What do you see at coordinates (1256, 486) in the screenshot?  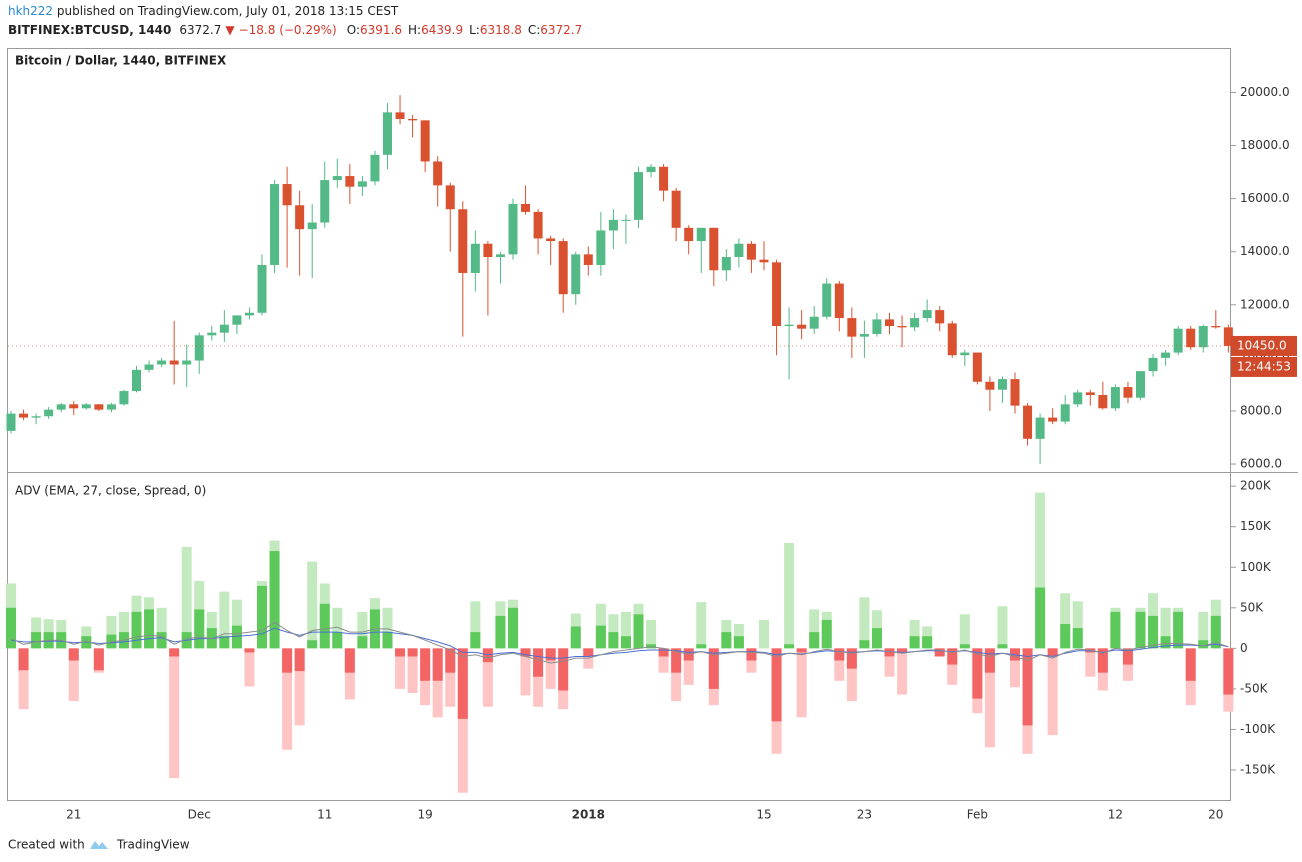 I see `y-tick-label: 200K` at bounding box center [1256, 486].